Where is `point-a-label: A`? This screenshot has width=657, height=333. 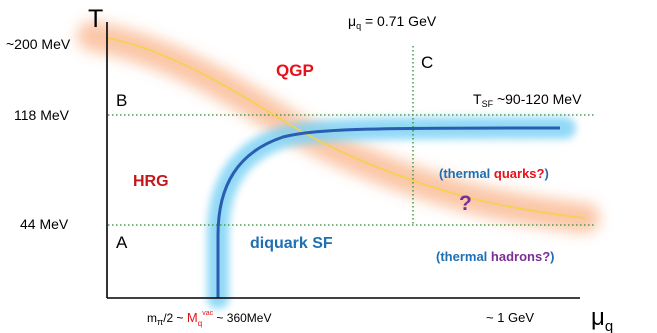 point-a-label: A is located at coordinates (122, 242).